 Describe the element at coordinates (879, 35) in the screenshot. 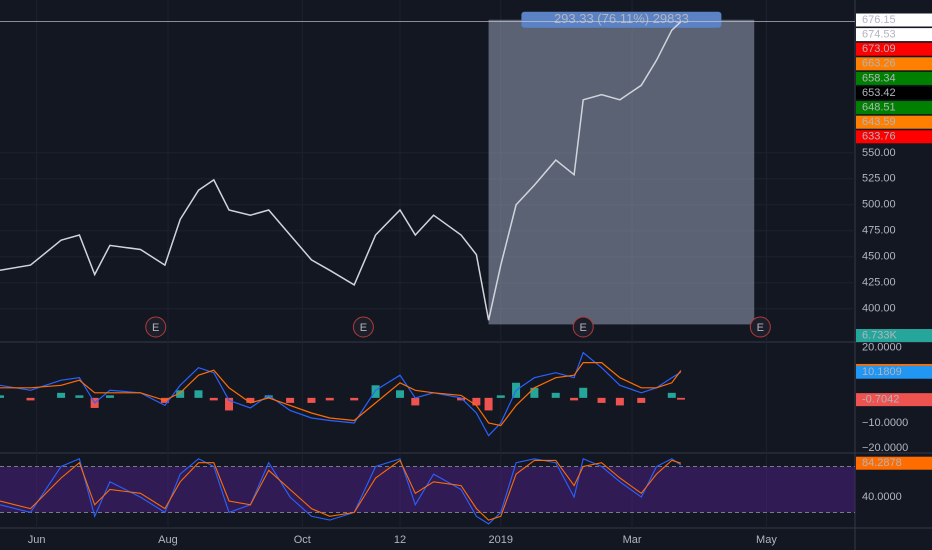

I see `price-tag-label: 674.53` at that location.